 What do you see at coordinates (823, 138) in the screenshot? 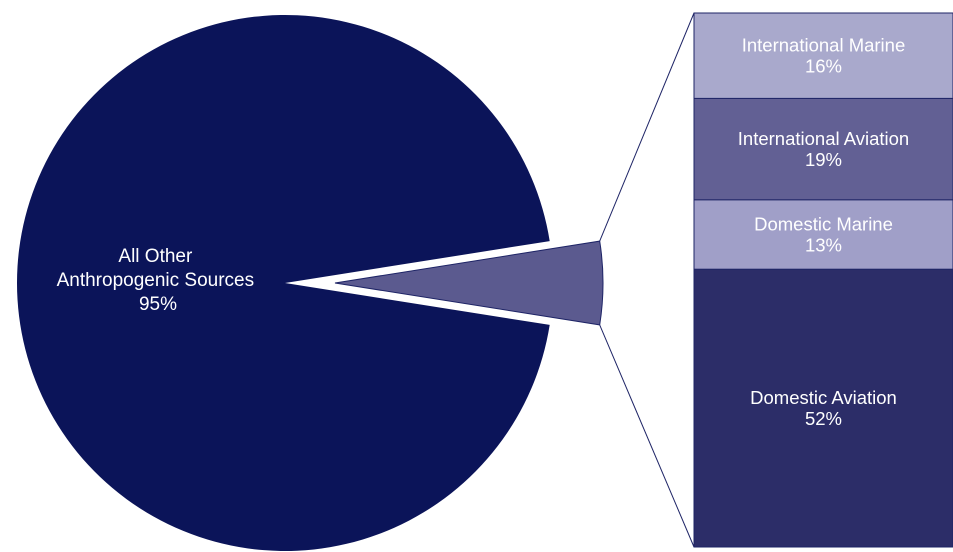
I see `bar-segment-label-international-aviation: International Aviation` at bounding box center [823, 138].